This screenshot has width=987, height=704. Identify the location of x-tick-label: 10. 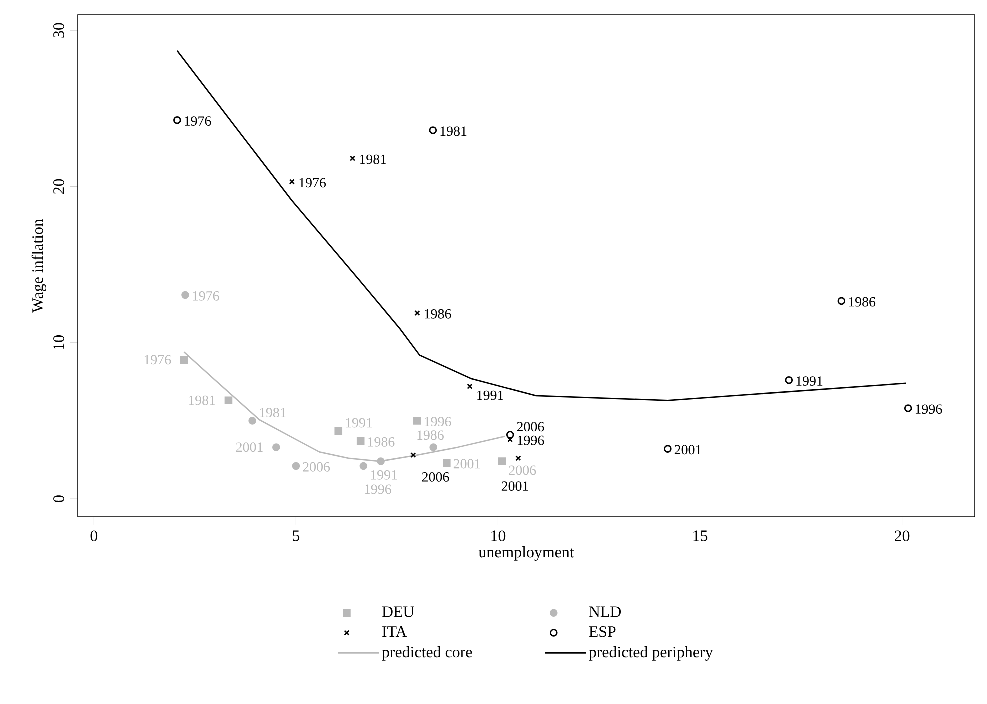
(499, 536).